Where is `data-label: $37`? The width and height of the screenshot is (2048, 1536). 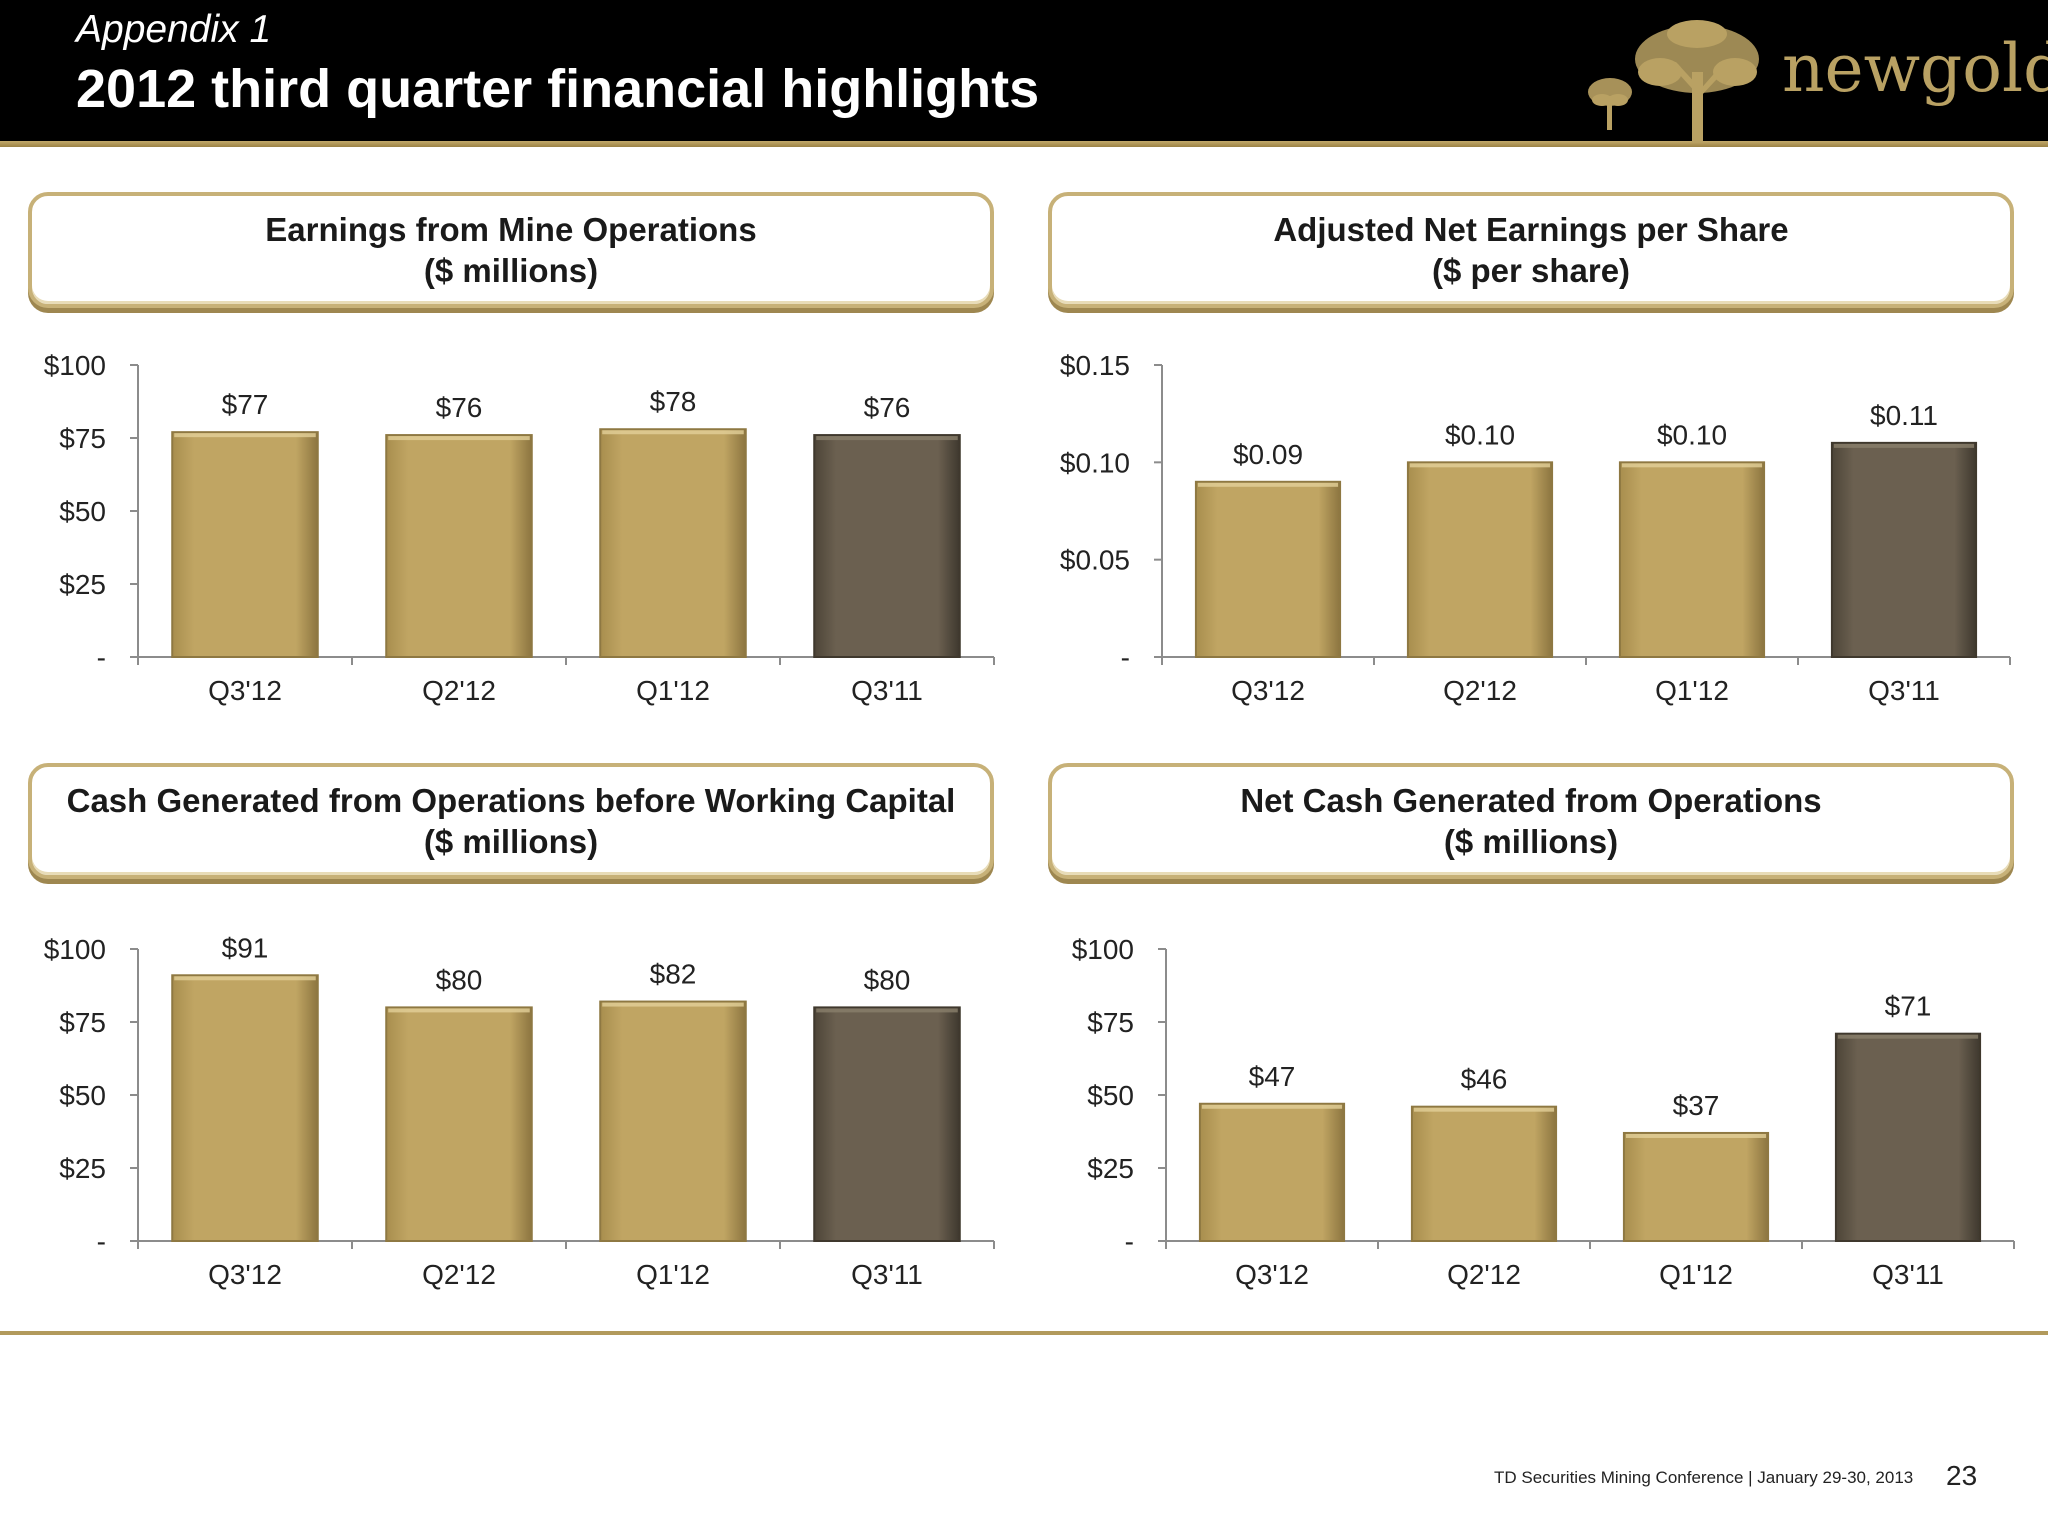 data-label: $37 is located at coordinates (1696, 1105).